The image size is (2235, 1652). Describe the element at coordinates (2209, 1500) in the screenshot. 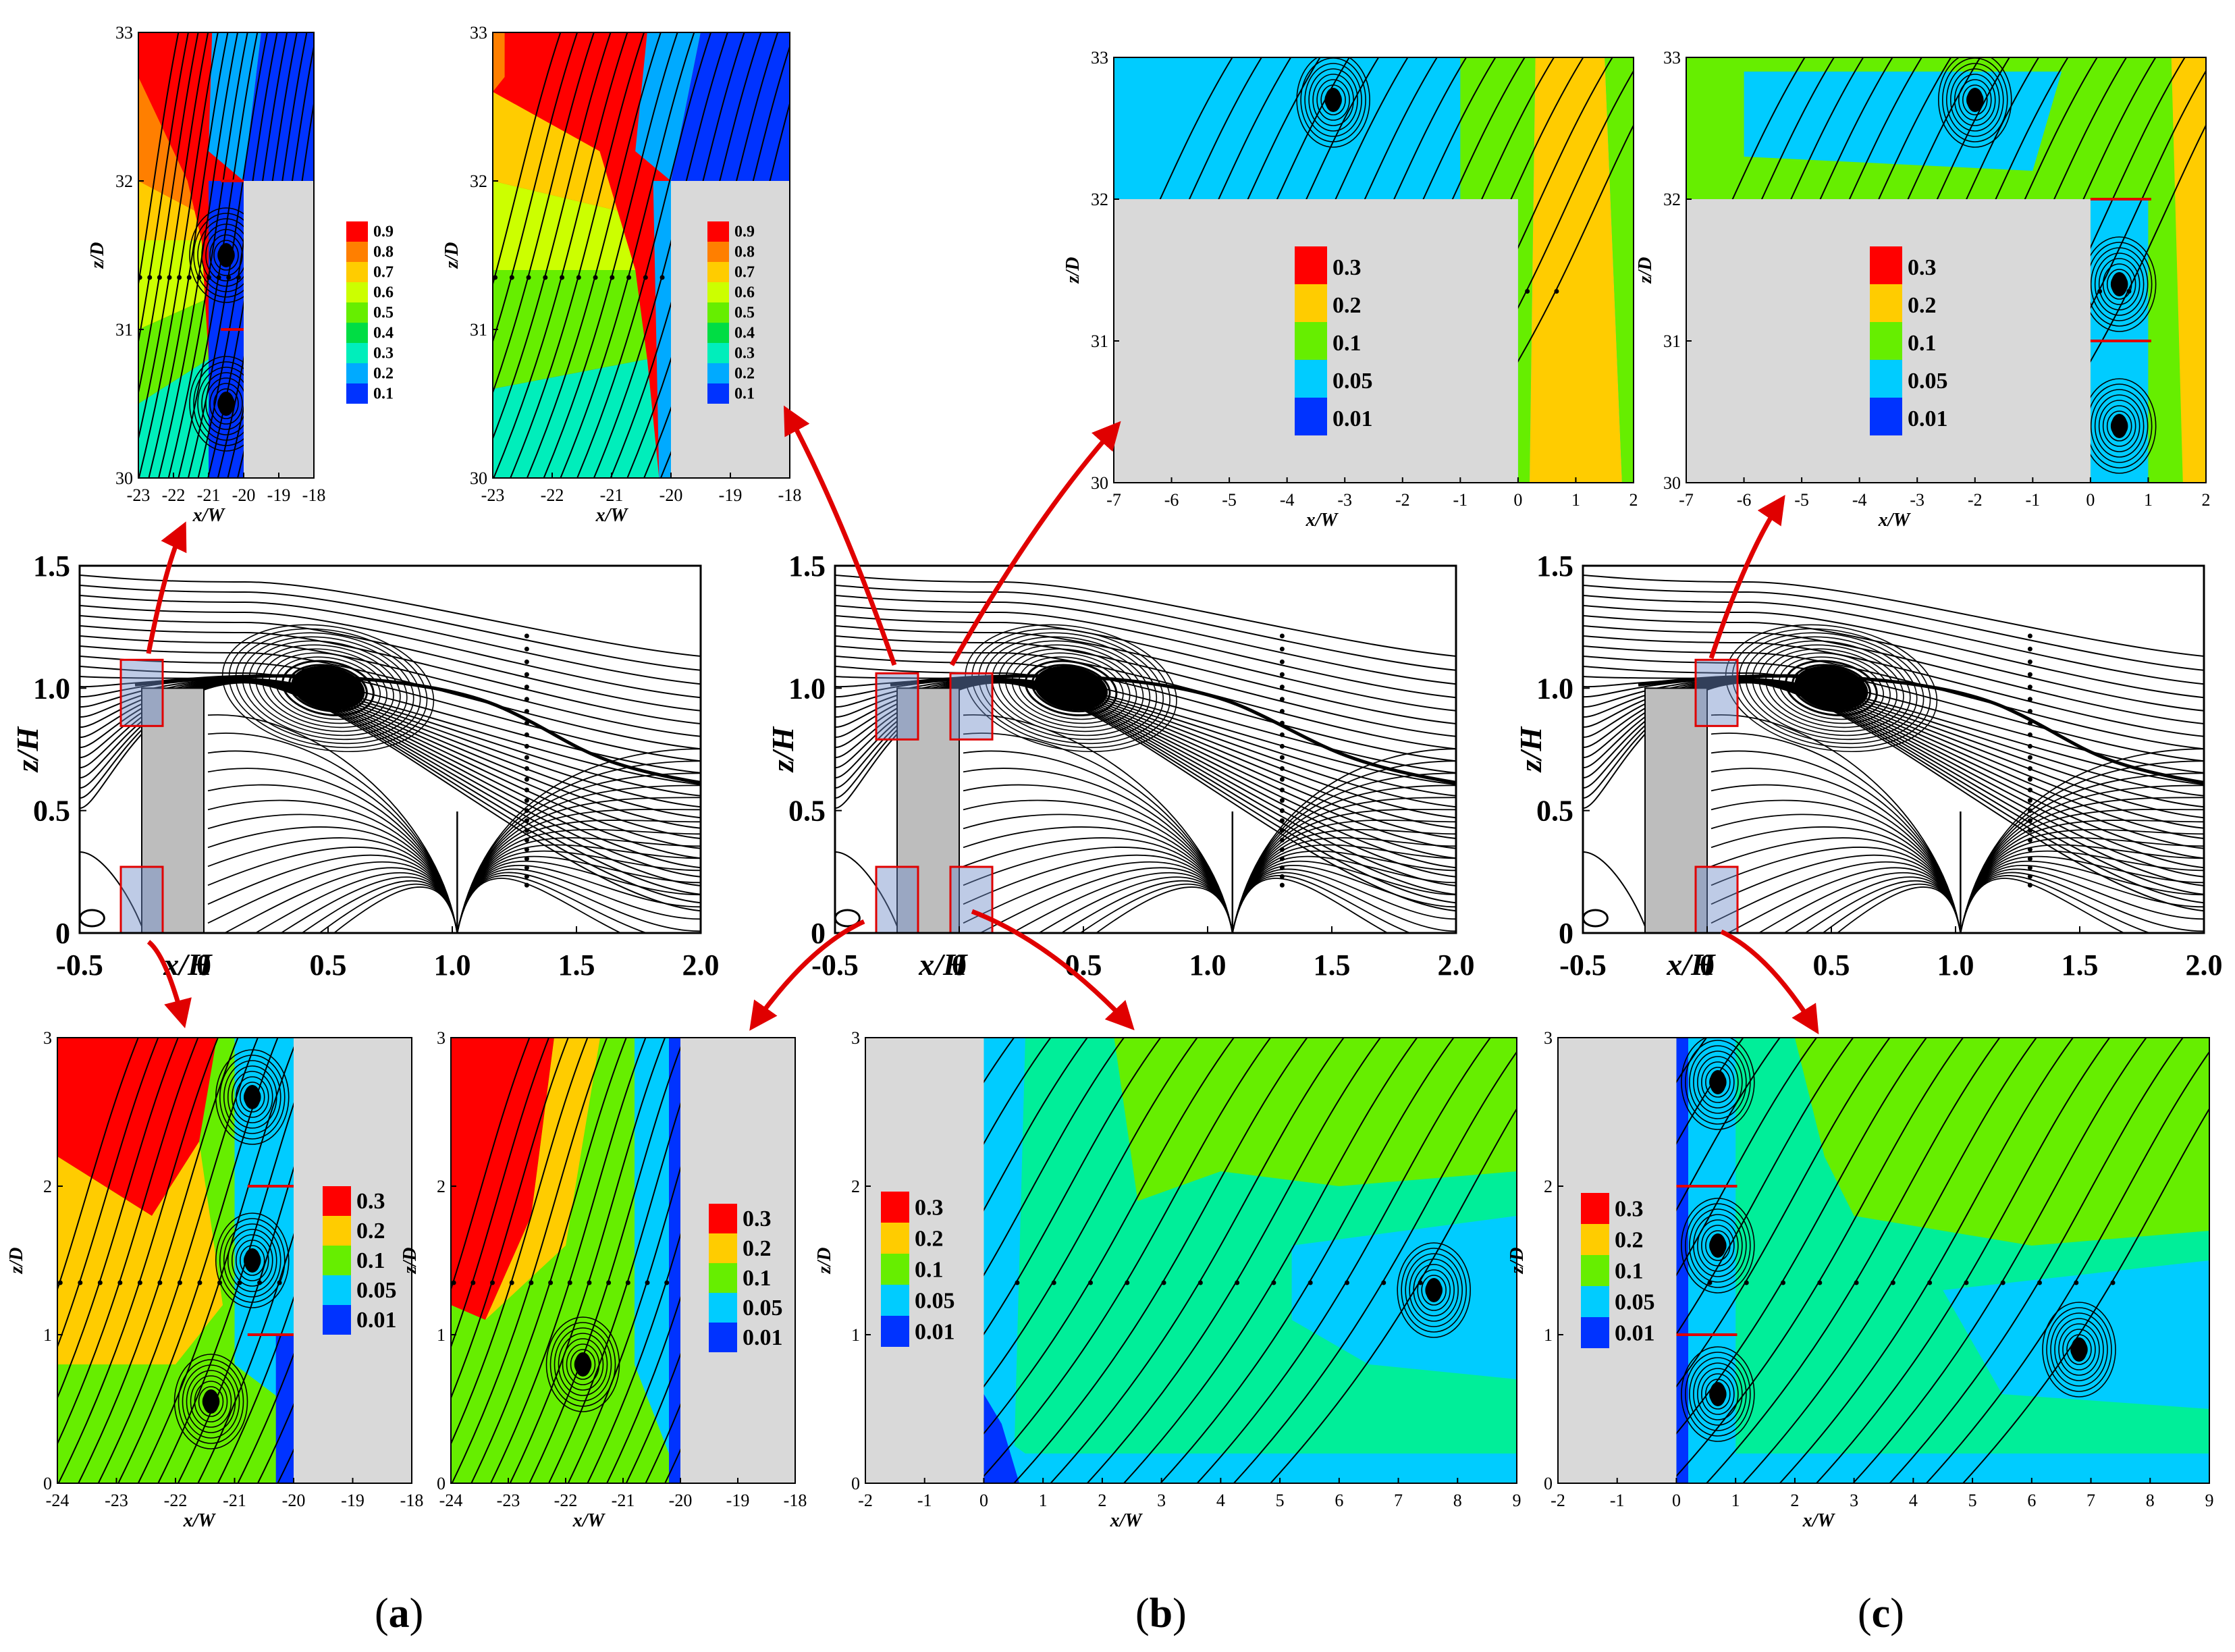

I see `x-tick-label: 9` at that location.